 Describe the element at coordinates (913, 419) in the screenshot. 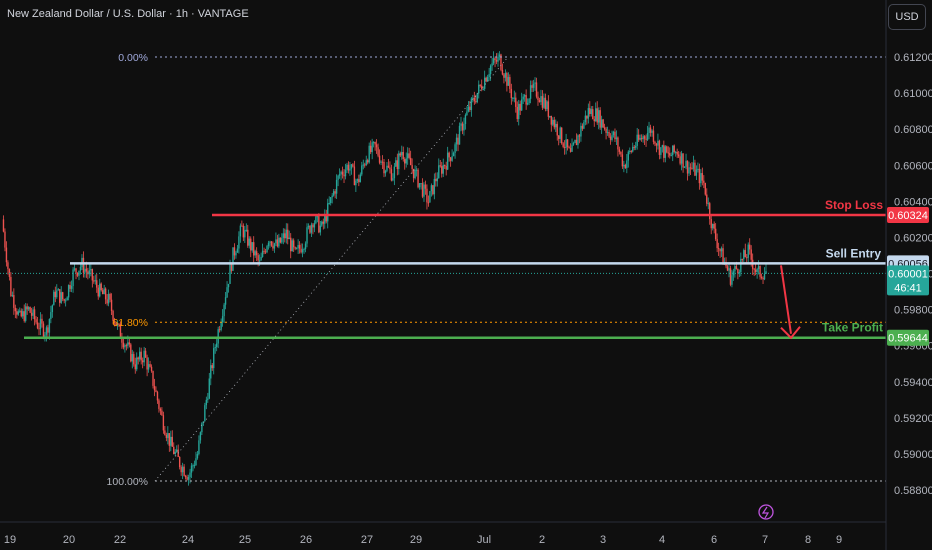

I see `y-tick-label: 0.59200` at that location.